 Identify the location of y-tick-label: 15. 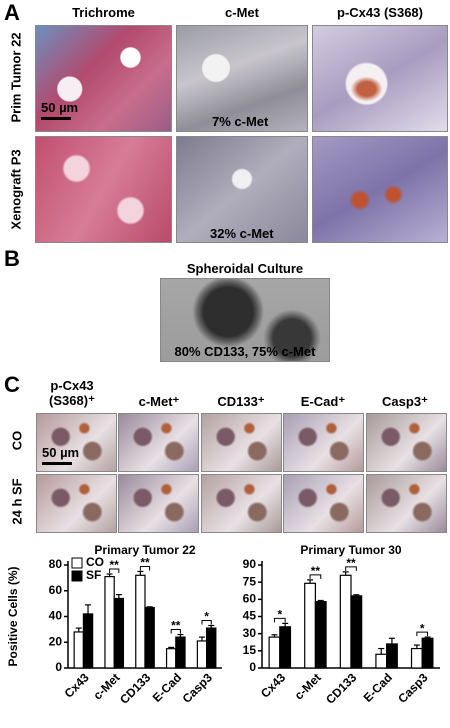
(250, 650).